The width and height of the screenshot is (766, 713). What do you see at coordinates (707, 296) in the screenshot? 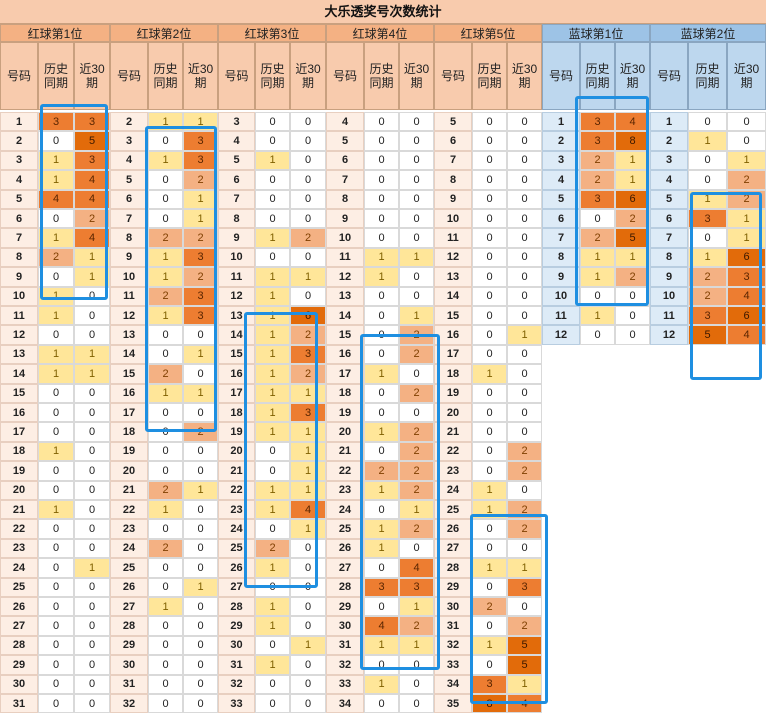
I see `history-count: 2` at bounding box center [707, 296].